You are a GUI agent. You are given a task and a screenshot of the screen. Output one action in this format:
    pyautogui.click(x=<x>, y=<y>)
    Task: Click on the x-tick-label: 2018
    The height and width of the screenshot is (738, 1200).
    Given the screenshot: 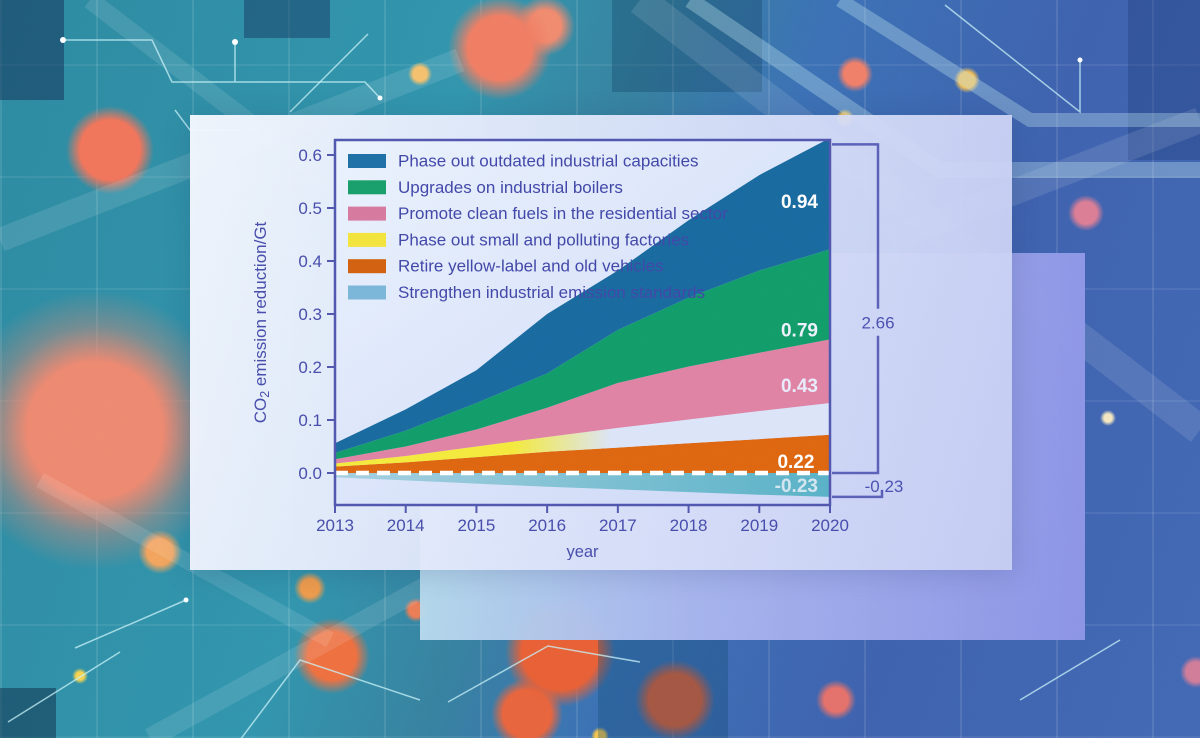 What is the action you would take?
    pyautogui.click(x=689, y=525)
    